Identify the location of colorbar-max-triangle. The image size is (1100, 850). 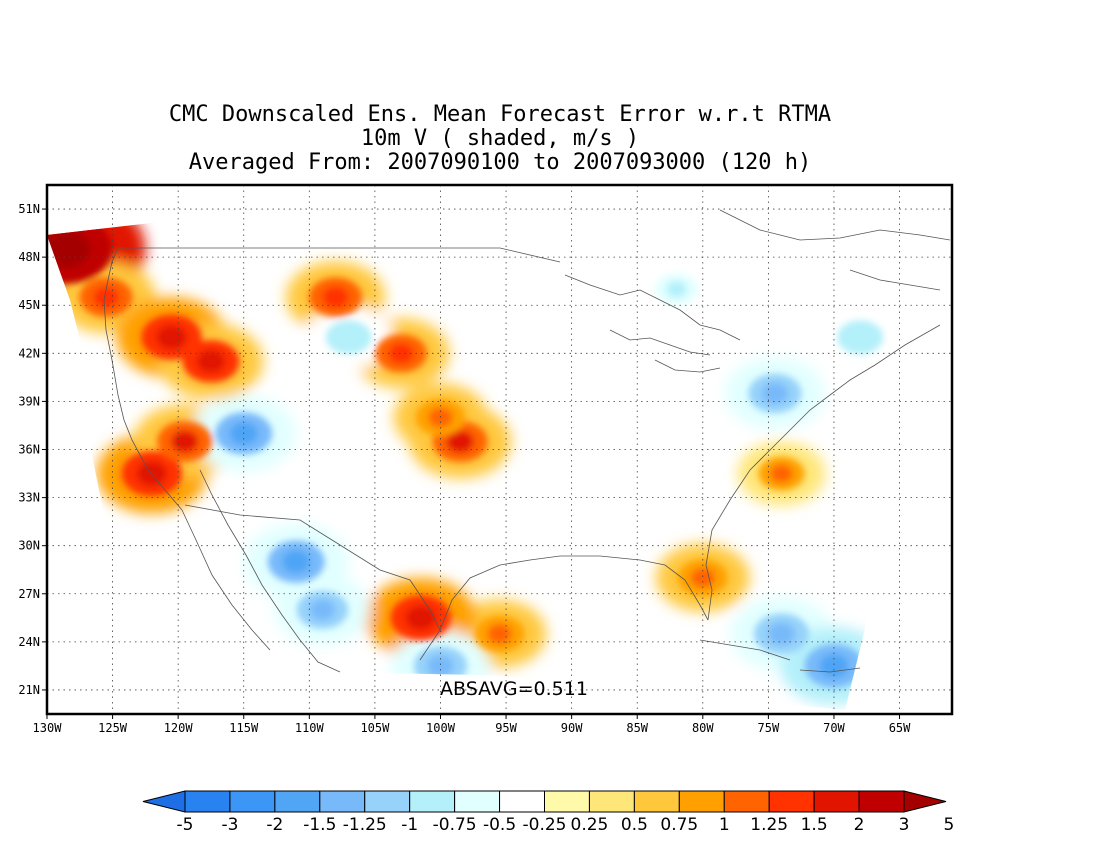
(925, 801).